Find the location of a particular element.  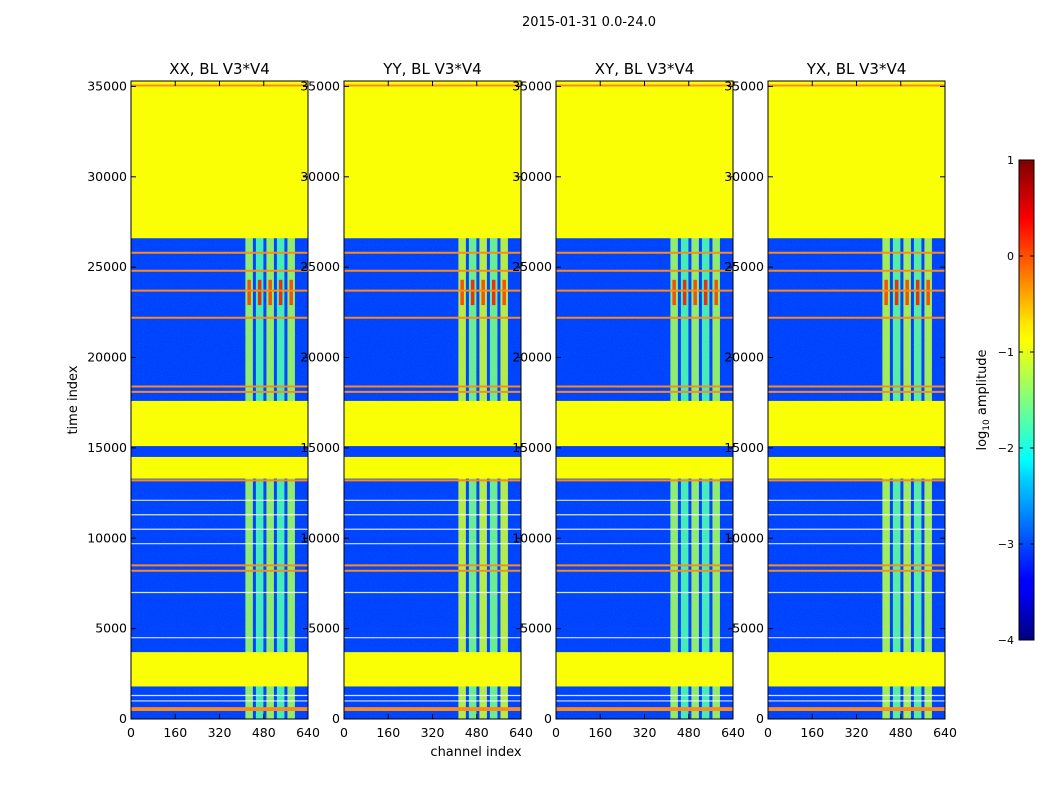

colorbar-tick-label: 1 is located at coordinates (1010, 160).